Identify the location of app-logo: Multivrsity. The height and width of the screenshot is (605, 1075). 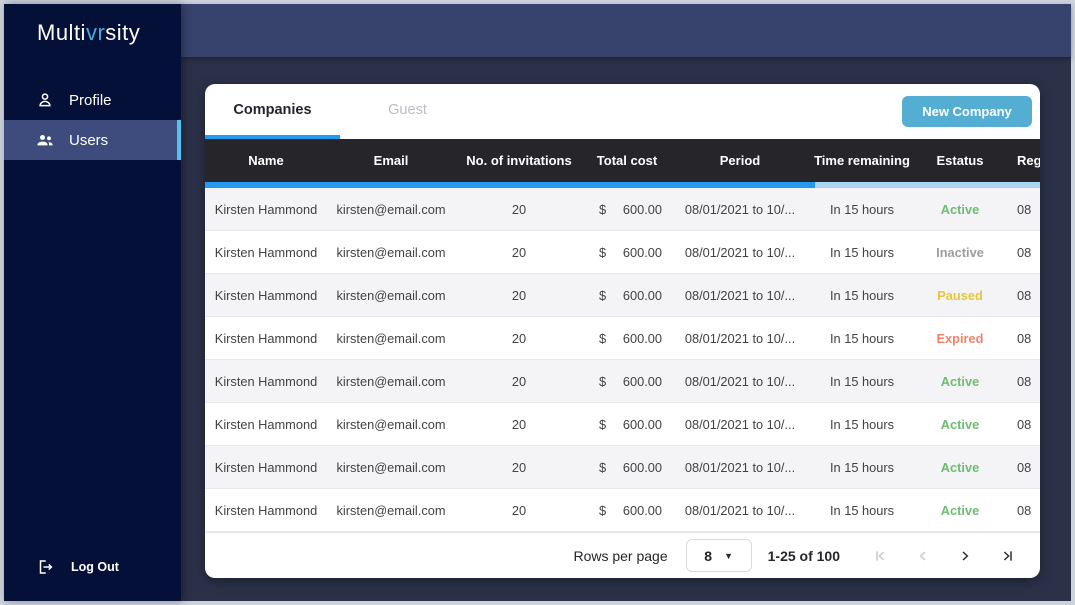
(92, 25).